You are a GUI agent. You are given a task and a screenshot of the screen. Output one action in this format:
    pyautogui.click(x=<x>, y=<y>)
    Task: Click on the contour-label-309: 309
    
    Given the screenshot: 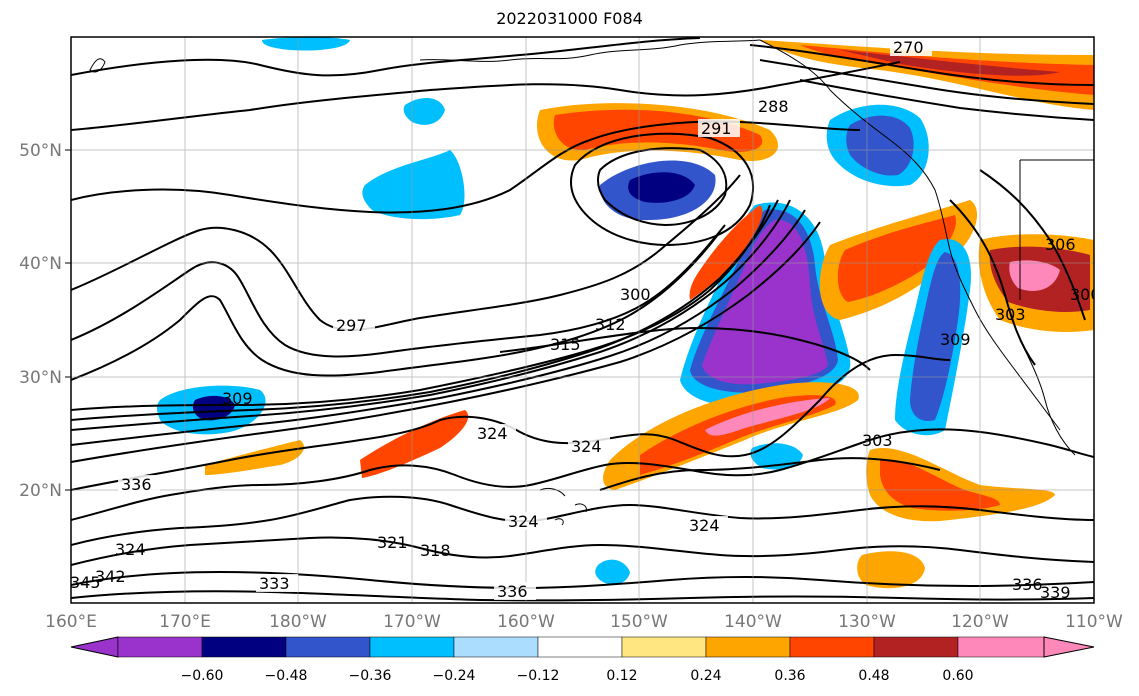 What is the action you would take?
    pyautogui.click(x=955, y=339)
    